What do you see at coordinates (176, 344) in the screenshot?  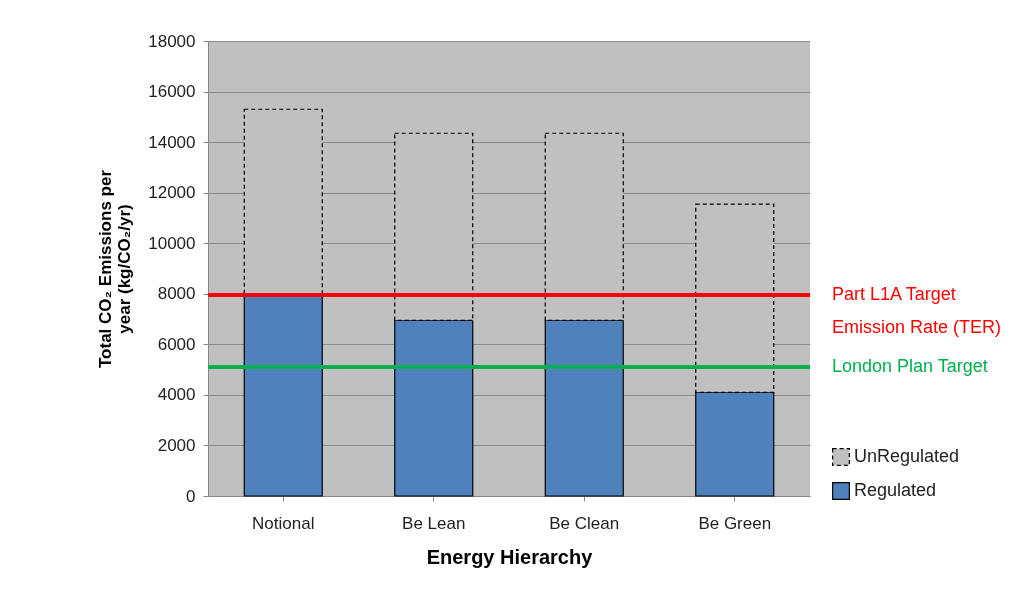 I see `y-tick-label: 6000` at bounding box center [176, 344].